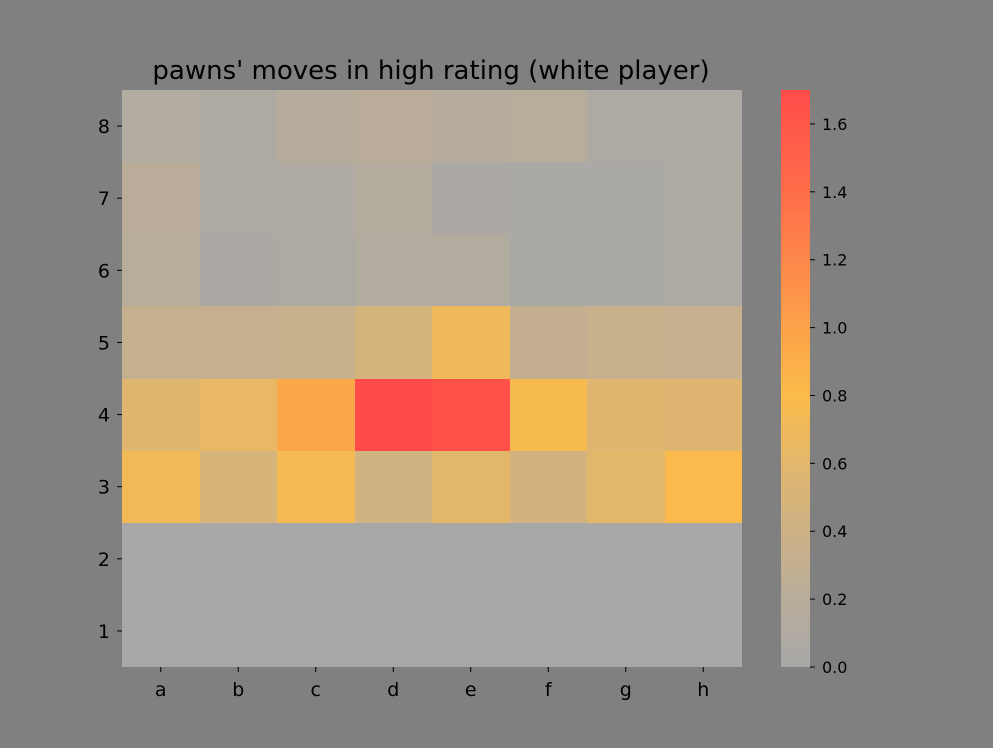 The image size is (993, 748). I want to click on heatmap-cell-a1, so click(161, 631).